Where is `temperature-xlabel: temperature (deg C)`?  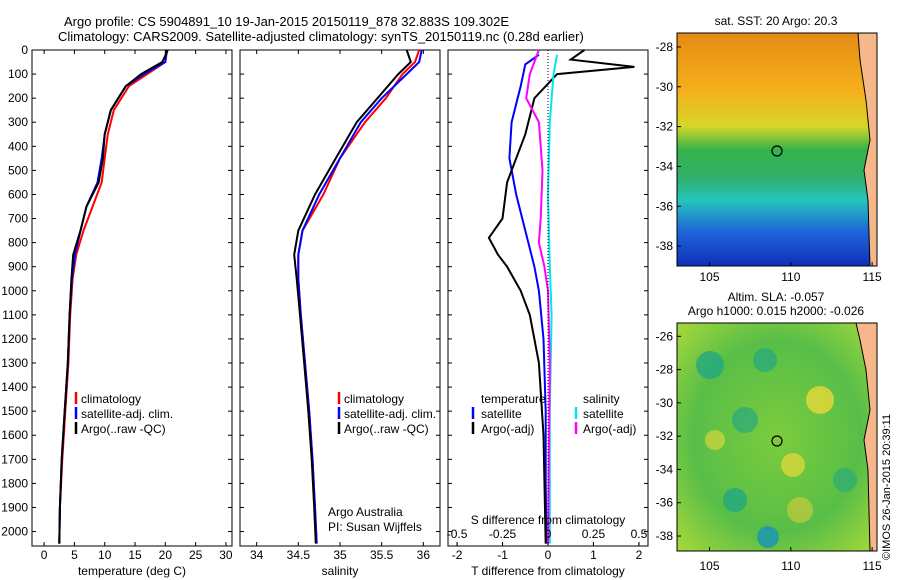
temperature-xlabel: temperature (deg C) is located at coordinates (132, 571).